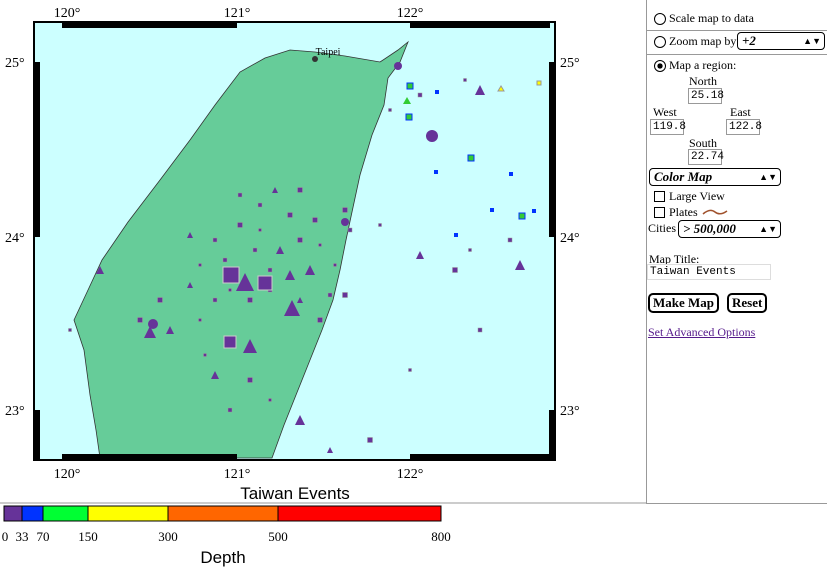  Describe the element at coordinates (410, 13) in the screenshot. I see `lon-tick-label: 122°` at that location.